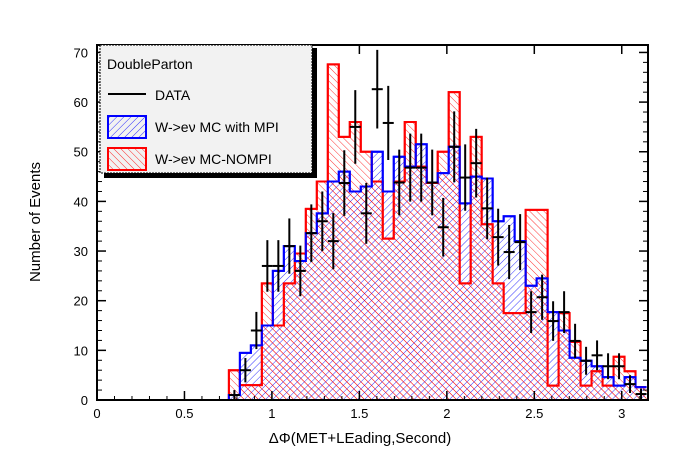 This screenshot has height=472, width=696. Describe the element at coordinates (127, 127) in the screenshot. I see `legend-mpi-swatch-icon` at that location.